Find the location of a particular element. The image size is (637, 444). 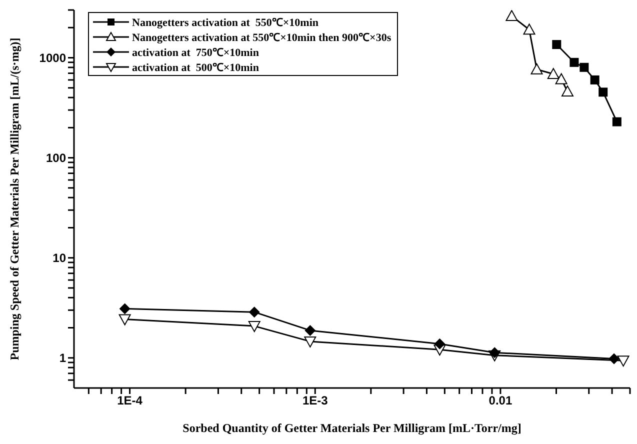

x-tick-label: 1E-4 is located at coordinates (130, 401).